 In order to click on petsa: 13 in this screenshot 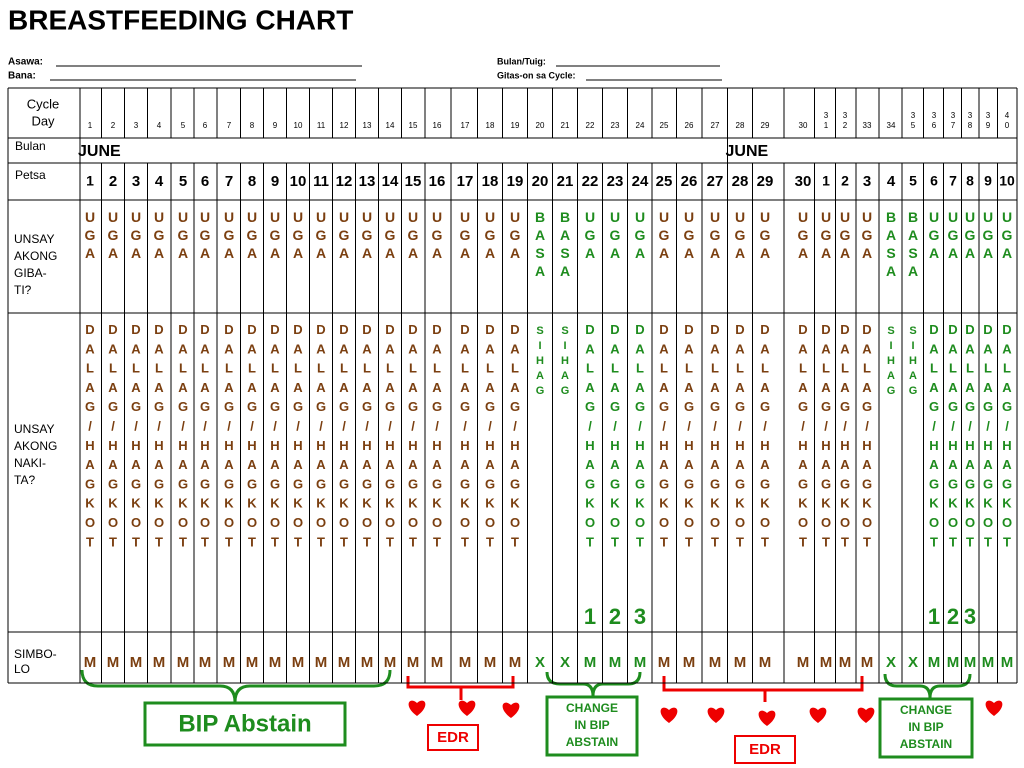, I will do `click(367, 181)`.